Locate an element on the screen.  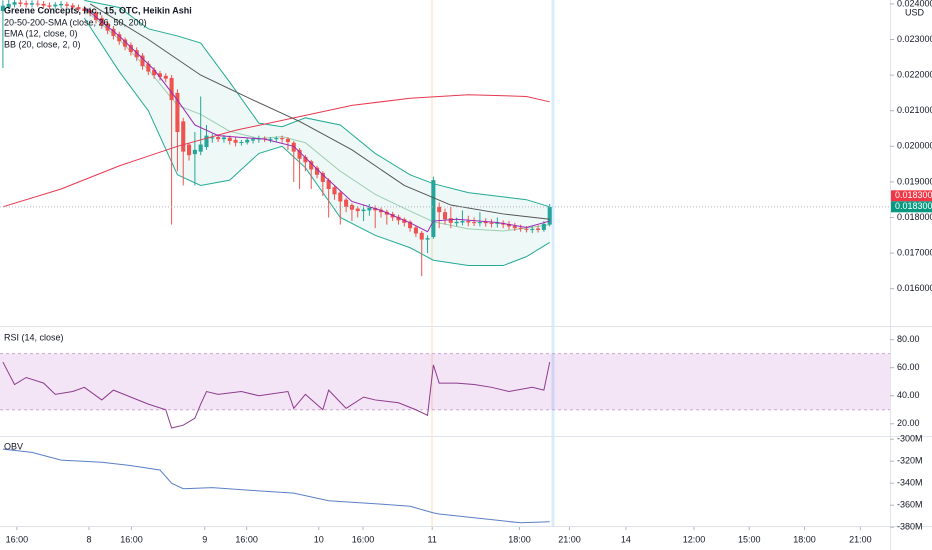
price-label-box is located at coordinates (911, 196).